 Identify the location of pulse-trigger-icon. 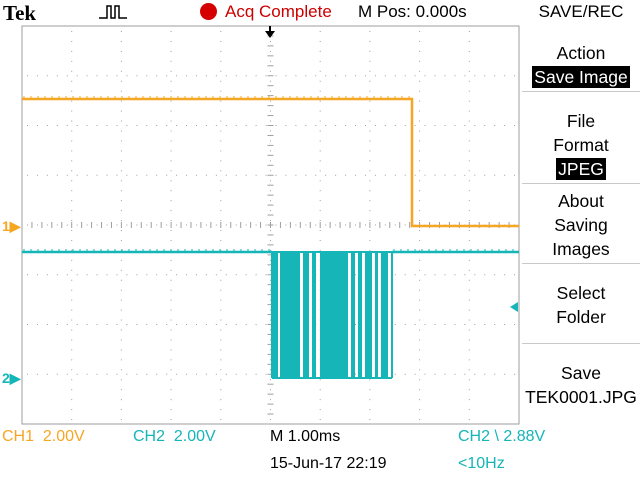
(113, 12).